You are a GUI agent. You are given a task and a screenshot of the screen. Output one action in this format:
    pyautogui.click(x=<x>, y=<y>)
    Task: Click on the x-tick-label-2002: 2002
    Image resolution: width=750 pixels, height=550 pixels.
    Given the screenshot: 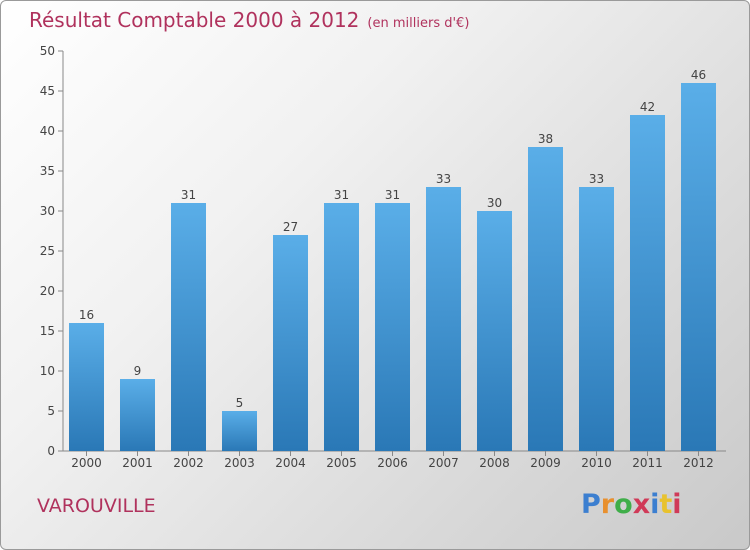 What is the action you would take?
    pyautogui.click(x=188, y=463)
    